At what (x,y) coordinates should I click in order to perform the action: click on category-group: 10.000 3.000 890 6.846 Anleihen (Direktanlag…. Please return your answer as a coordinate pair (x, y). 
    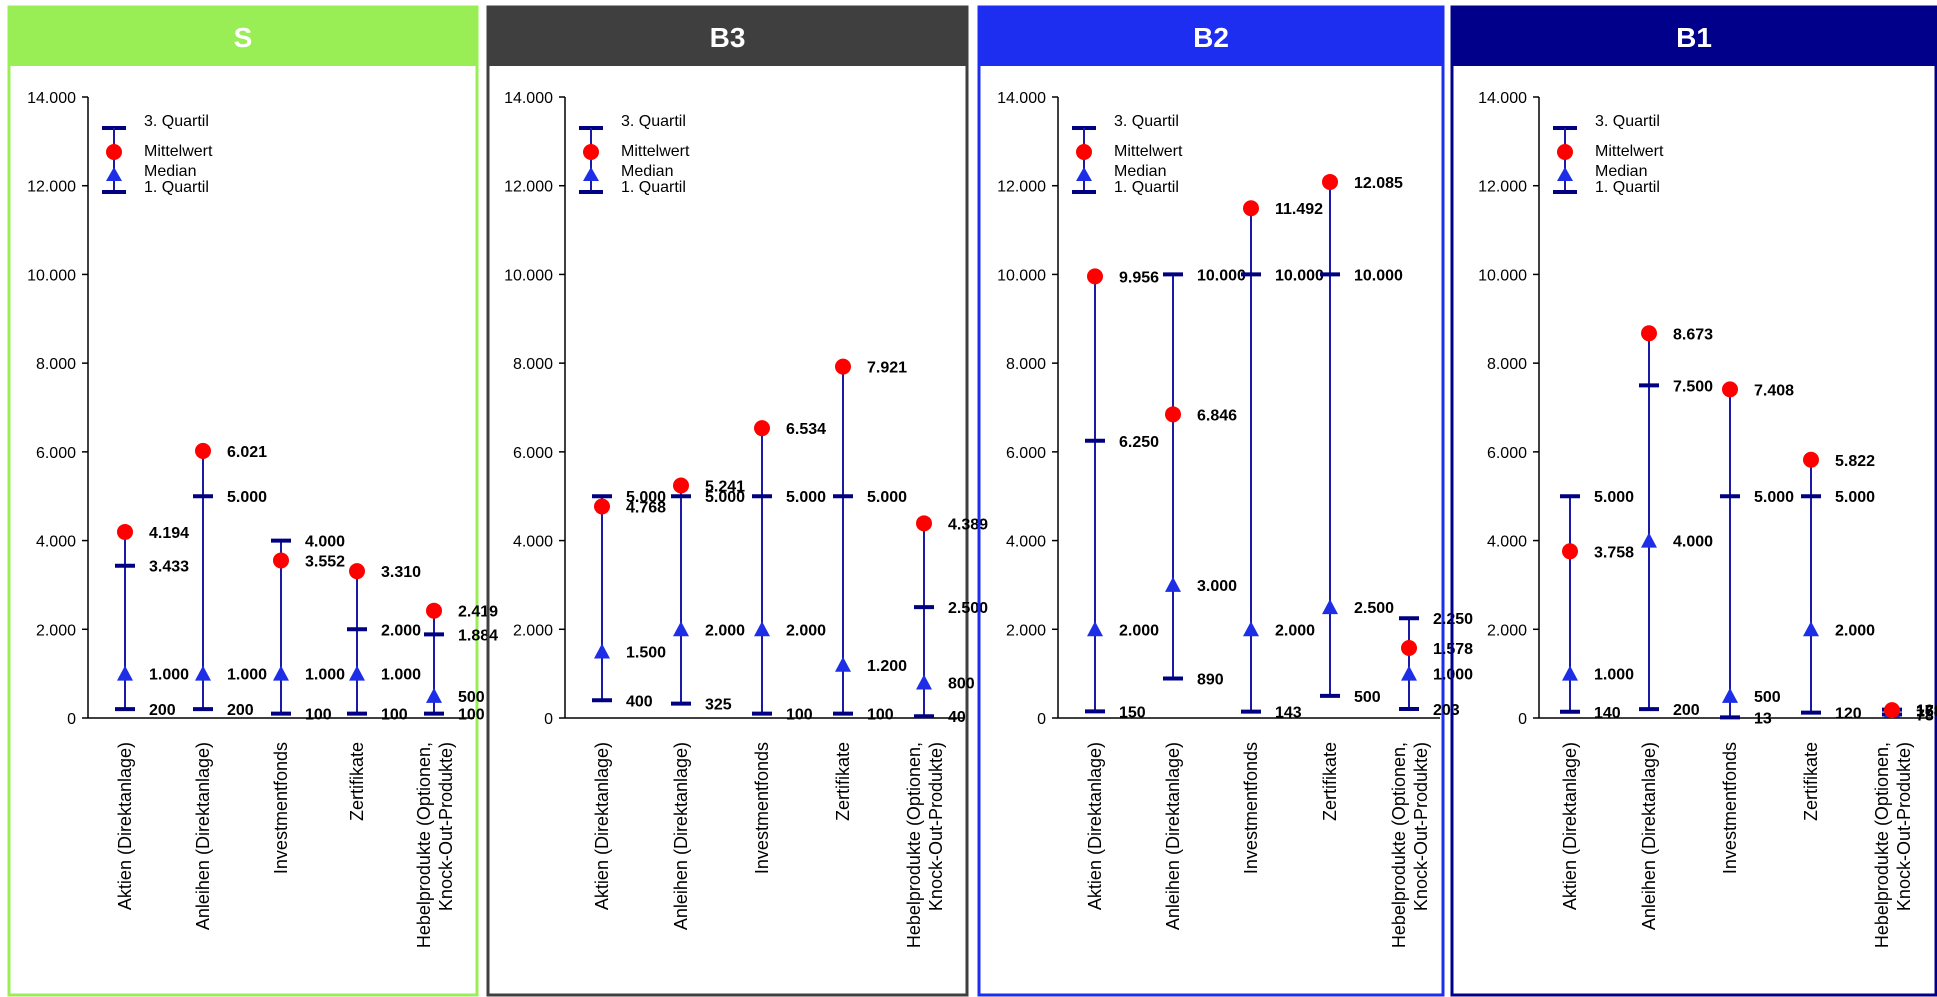
    Looking at the image, I should click on (1204, 598).